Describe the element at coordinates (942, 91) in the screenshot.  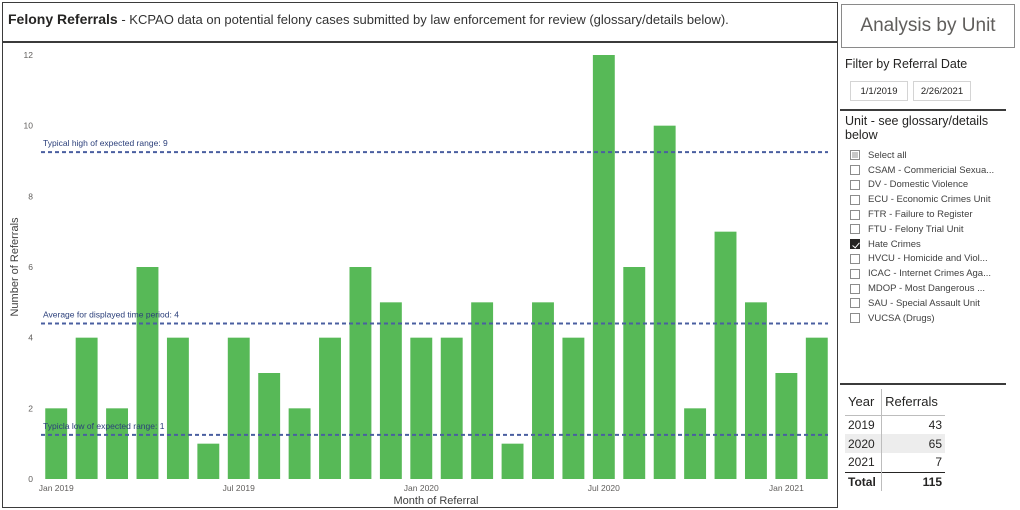
I see `date-end-input: 2/26/2021` at that location.